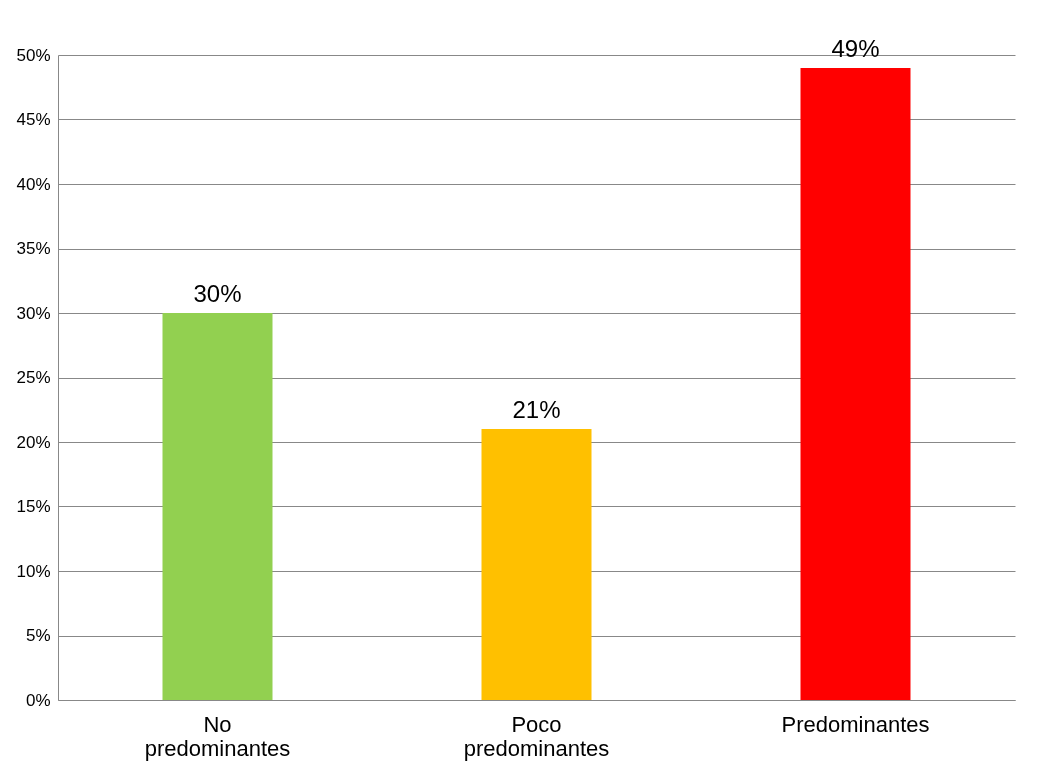 The image size is (1055, 774). Describe the element at coordinates (536, 736) in the screenshot. I see `x-tick-label: Poco predominantes` at that location.